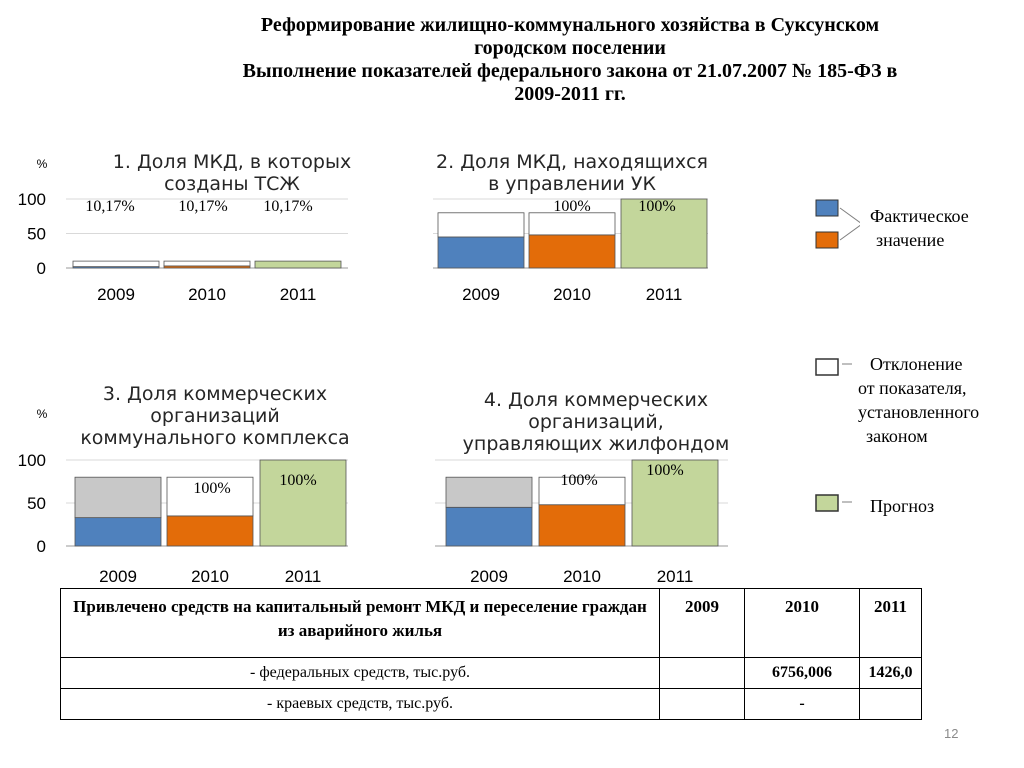  Describe the element at coordinates (596, 400) in the screenshot. I see `chart-title-line: 4. Доля коммерческих` at that location.